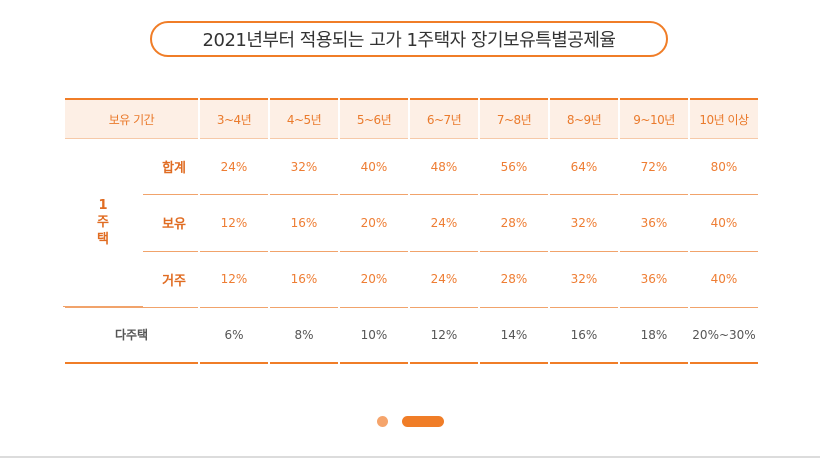  I want to click on group-label-char: 주, so click(103, 222).